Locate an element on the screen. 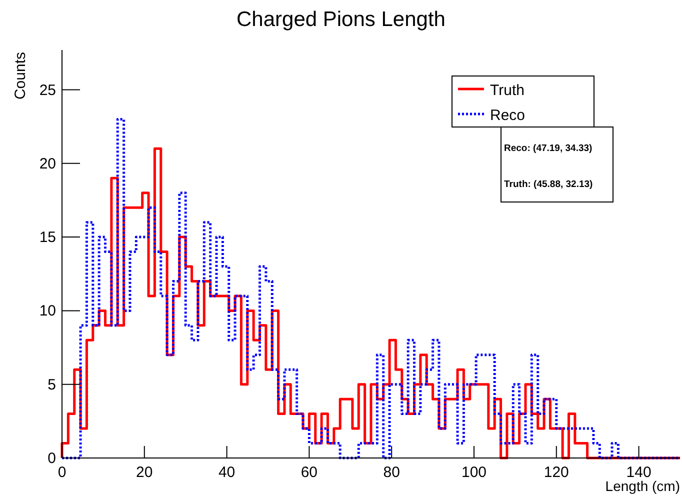 This screenshot has width=682, height=496. chart-title: Charged Pions Length is located at coordinates (341, 19).